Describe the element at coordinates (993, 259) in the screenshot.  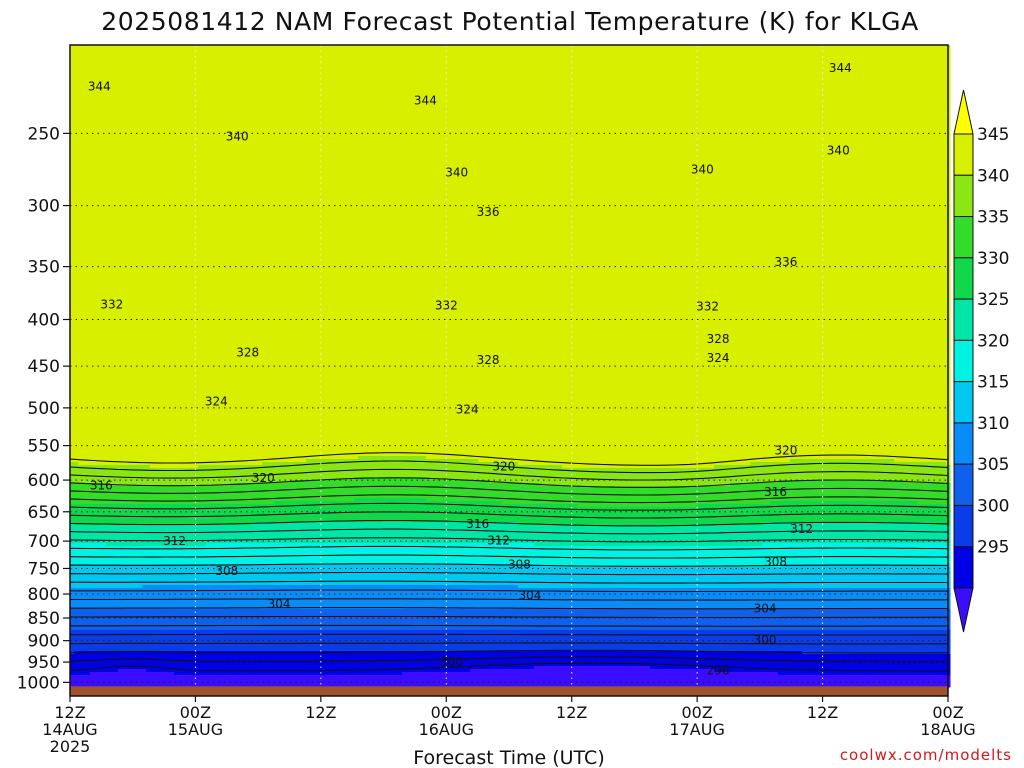
I see `colorbar-tick-label: 330` at that location.